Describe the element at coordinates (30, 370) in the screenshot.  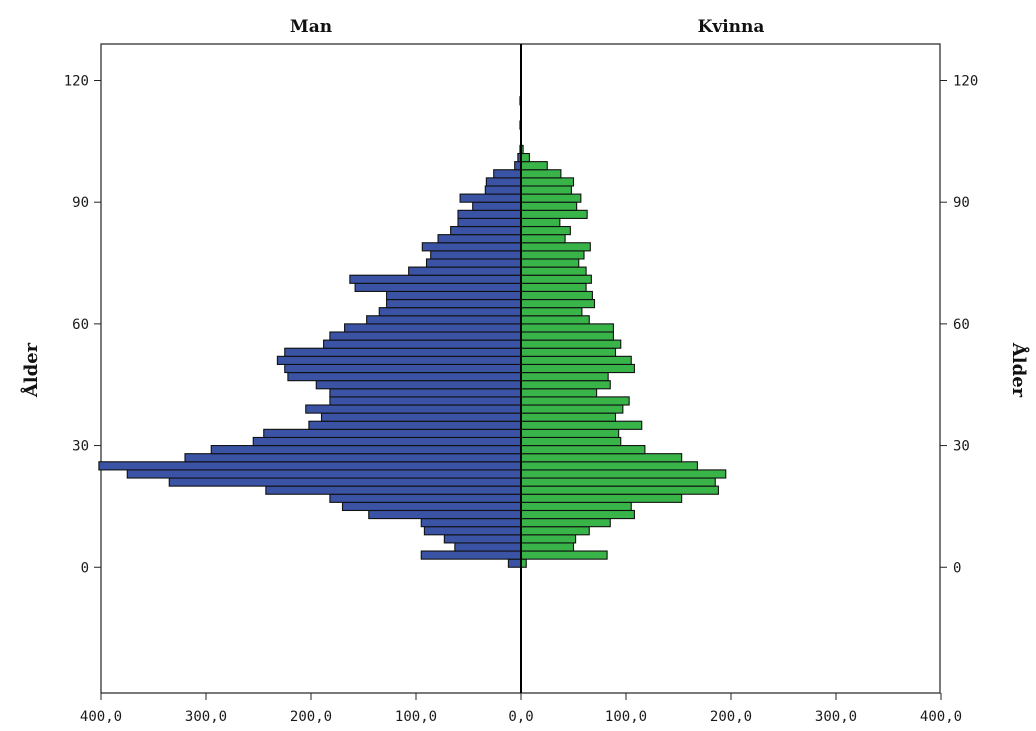
I see `y-axis-title-left: Ålder` at that location.